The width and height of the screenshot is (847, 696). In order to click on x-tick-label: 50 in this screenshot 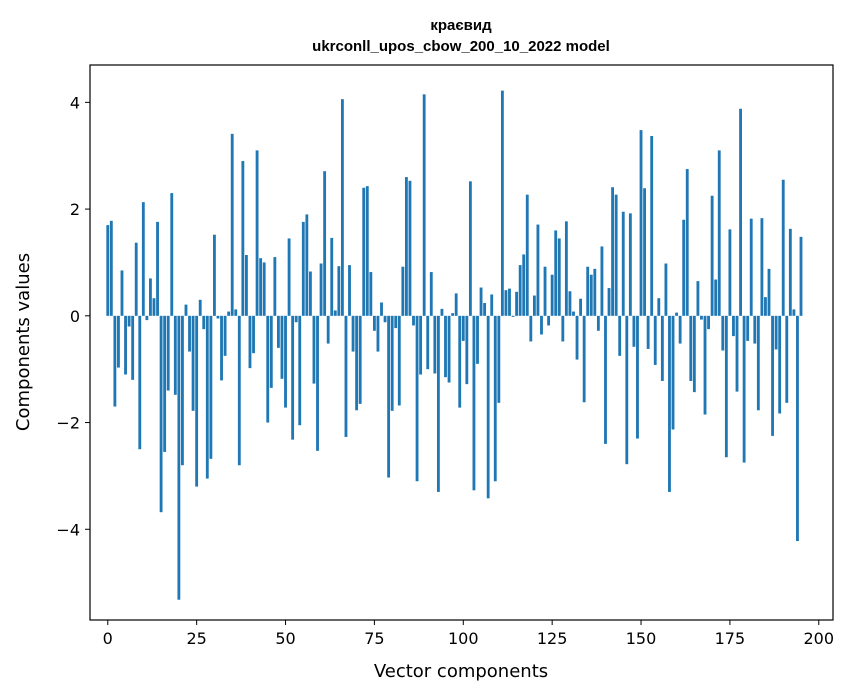, I will do `click(285, 638)`.